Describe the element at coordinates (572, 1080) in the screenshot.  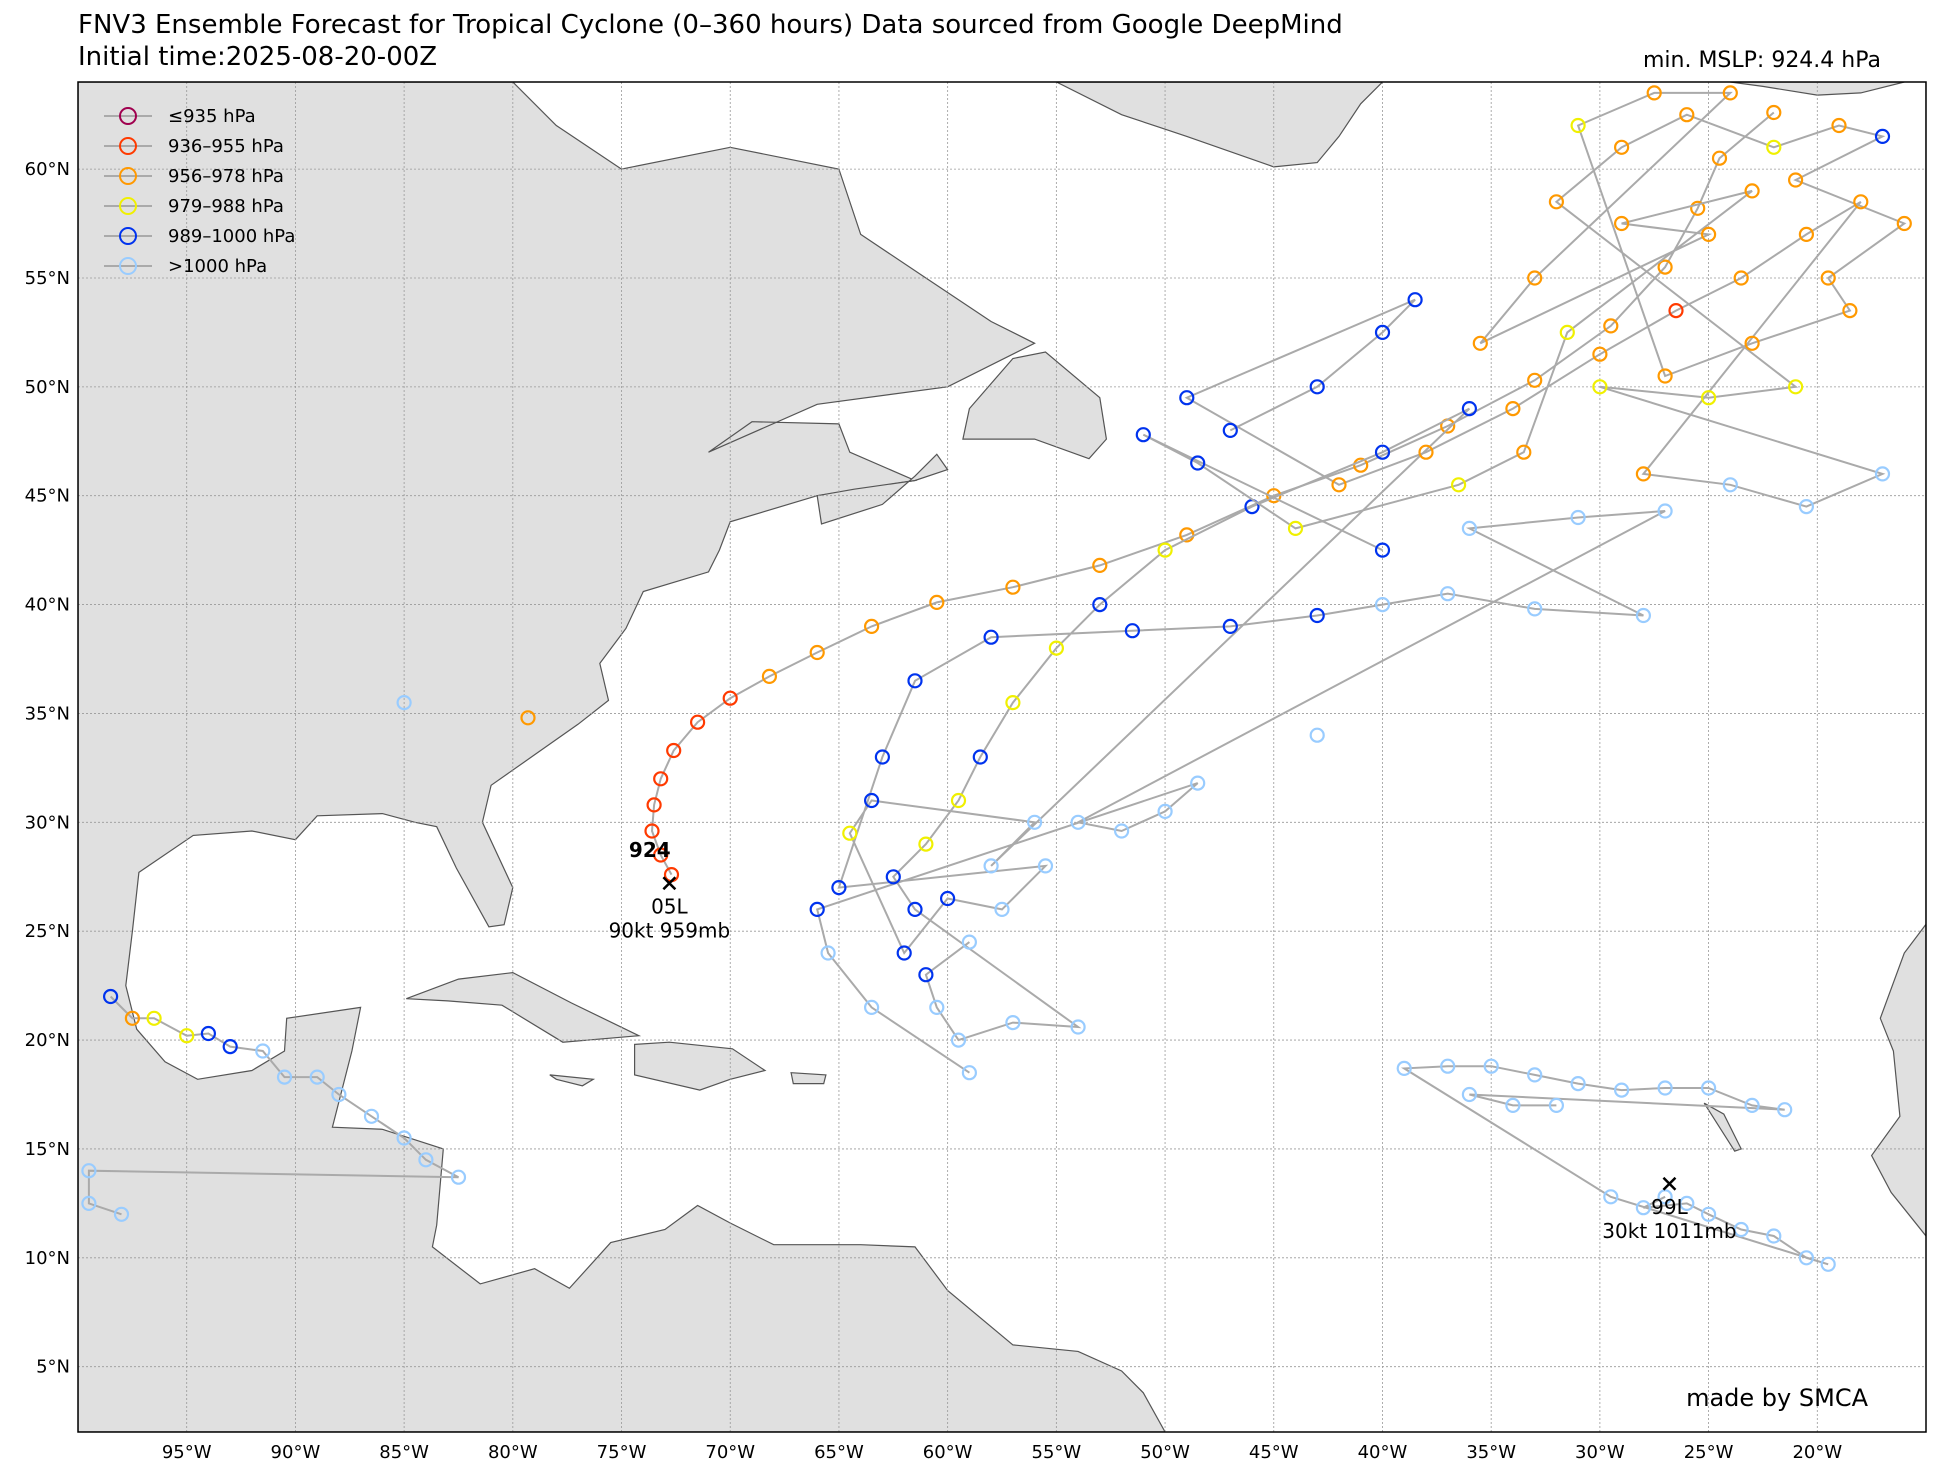
I see `land-jamaica` at that location.